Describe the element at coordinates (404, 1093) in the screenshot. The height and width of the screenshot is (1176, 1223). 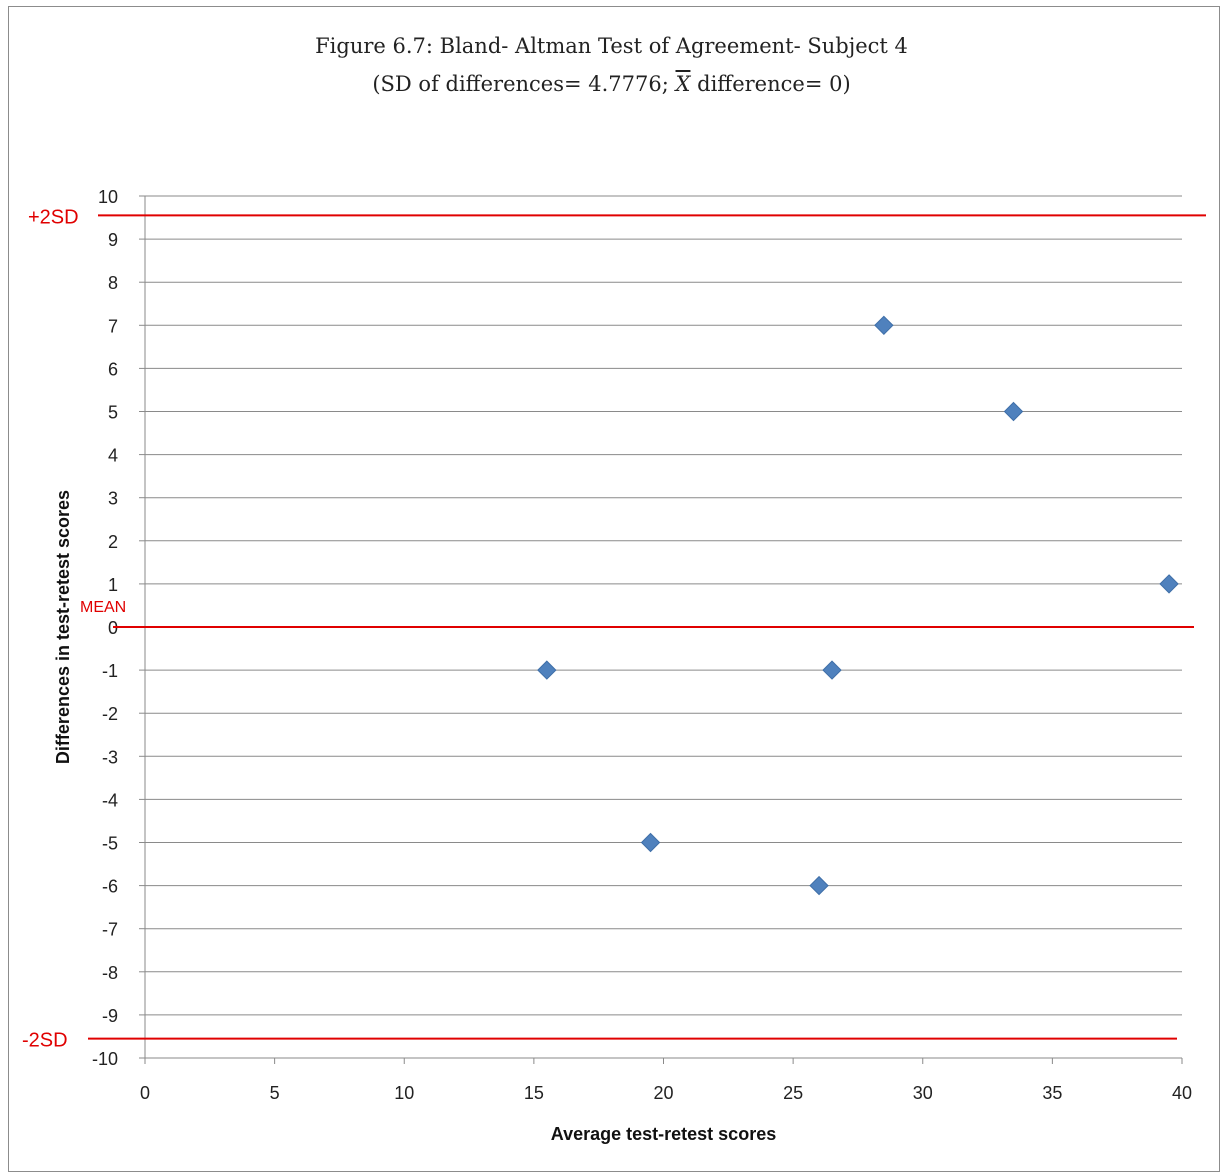
I see `x-tick-label: 10` at that location.